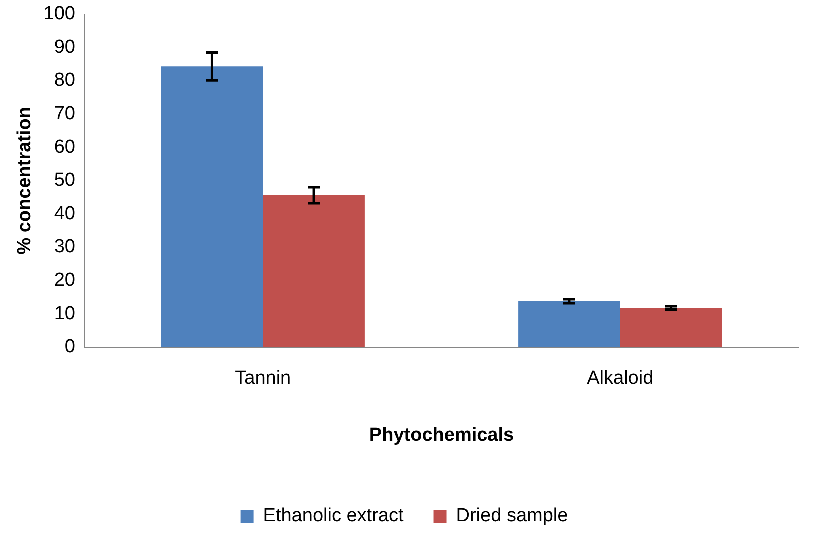  I want to click on y-tick-label: 90, so click(65, 47).